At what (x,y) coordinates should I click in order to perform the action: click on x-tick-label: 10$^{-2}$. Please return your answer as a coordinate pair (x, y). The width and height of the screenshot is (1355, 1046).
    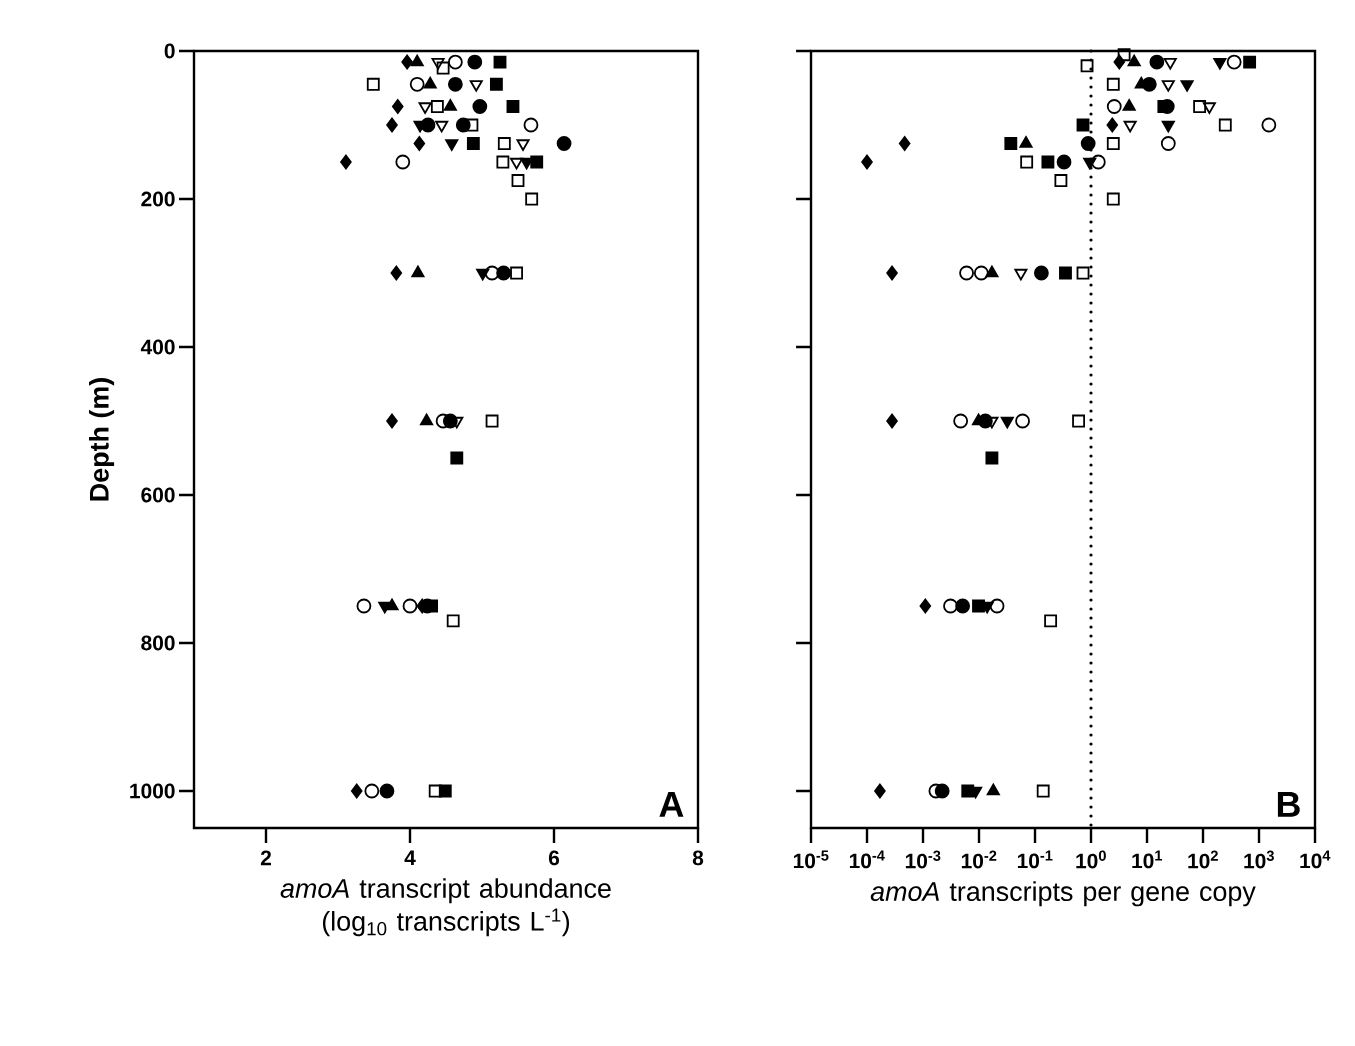
    Looking at the image, I should click on (979, 859).